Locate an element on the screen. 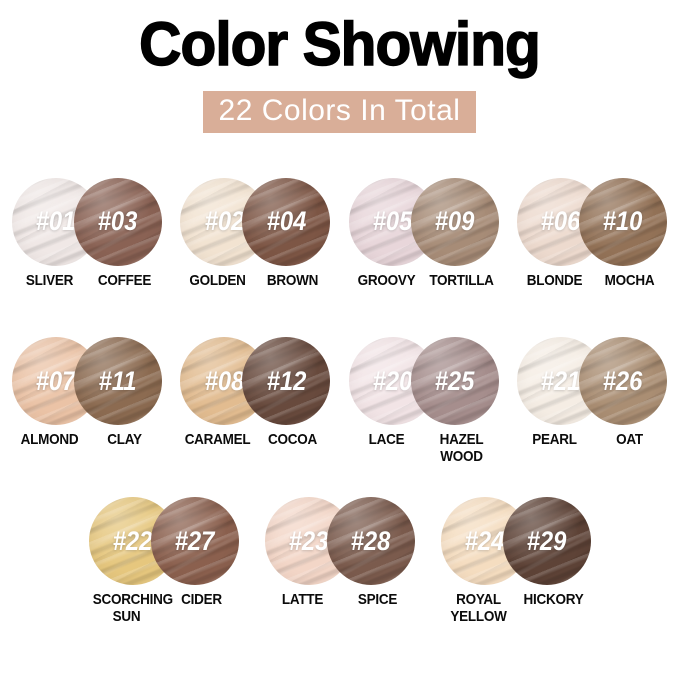  shade-number: #04 is located at coordinates (286, 221).